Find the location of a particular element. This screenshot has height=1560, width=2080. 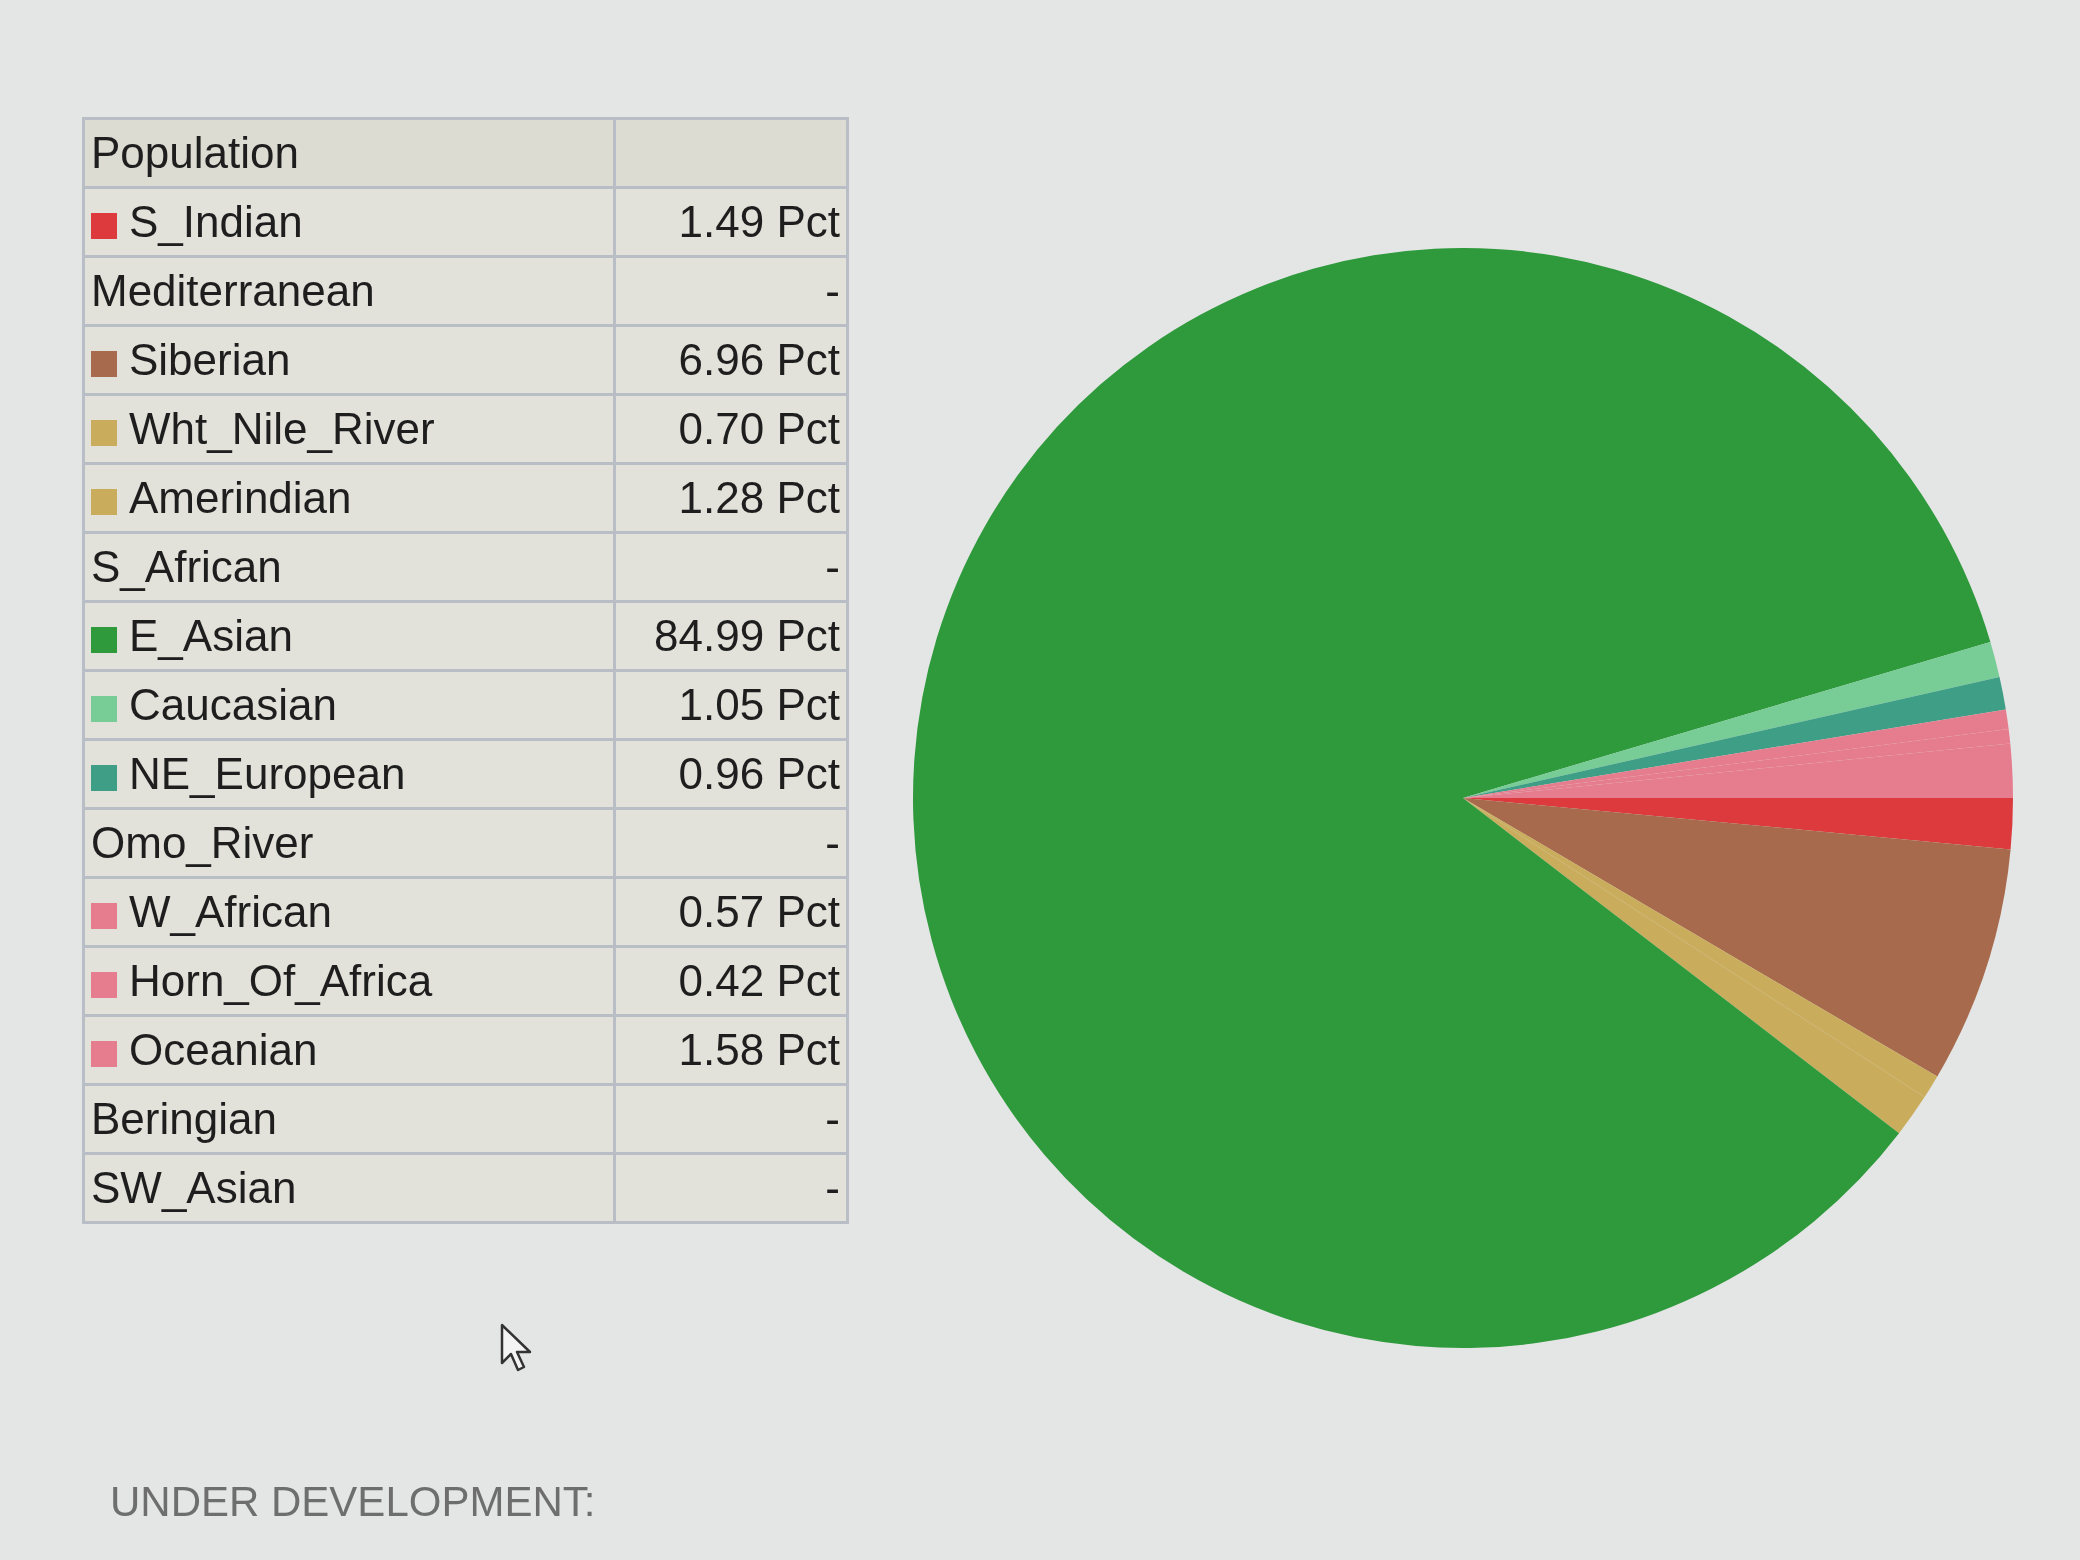

legend-label: Wht_Nile_River is located at coordinates (282, 428).